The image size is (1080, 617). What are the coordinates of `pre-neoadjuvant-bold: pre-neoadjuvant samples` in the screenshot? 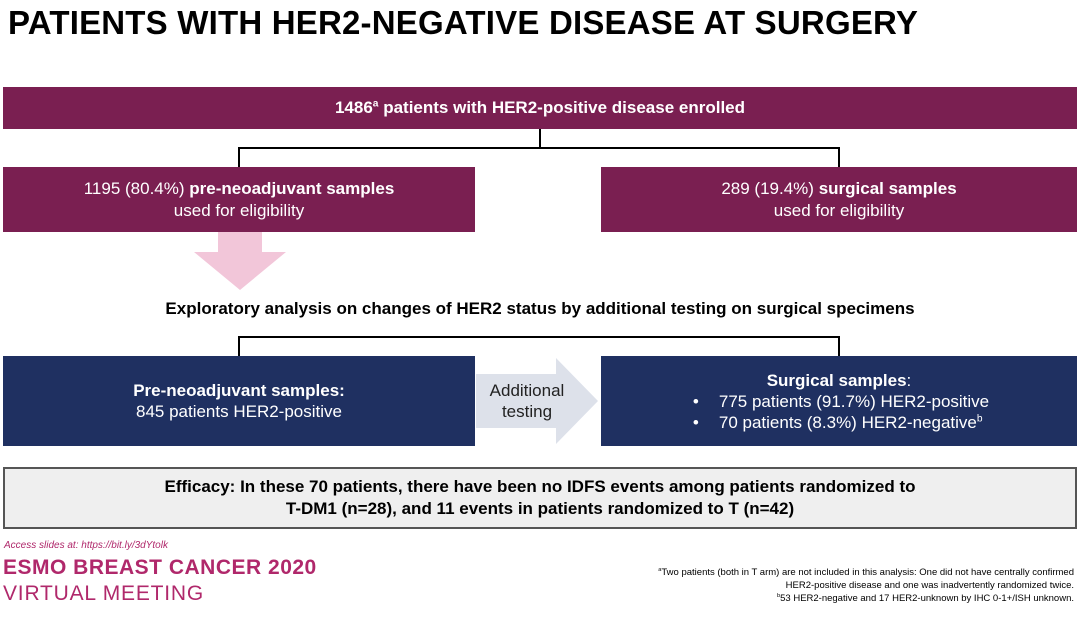 It's located at (292, 188).